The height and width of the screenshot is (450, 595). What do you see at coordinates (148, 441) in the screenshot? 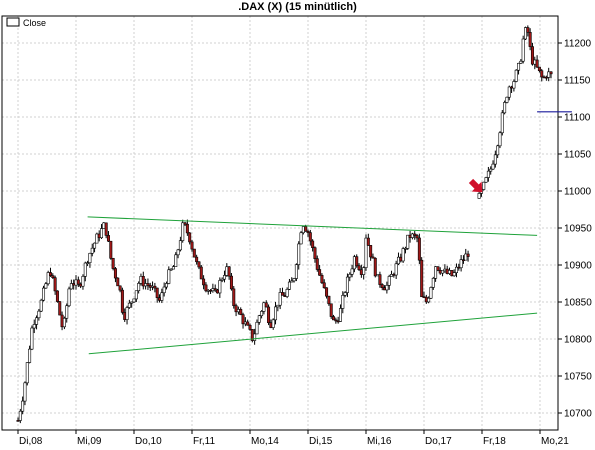
I see `x-tick-label: Do,10` at bounding box center [148, 441].